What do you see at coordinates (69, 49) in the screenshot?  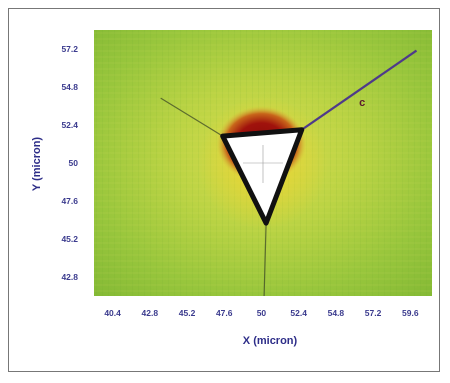 I see `y-tick-label: 57.2` at bounding box center [69, 49].